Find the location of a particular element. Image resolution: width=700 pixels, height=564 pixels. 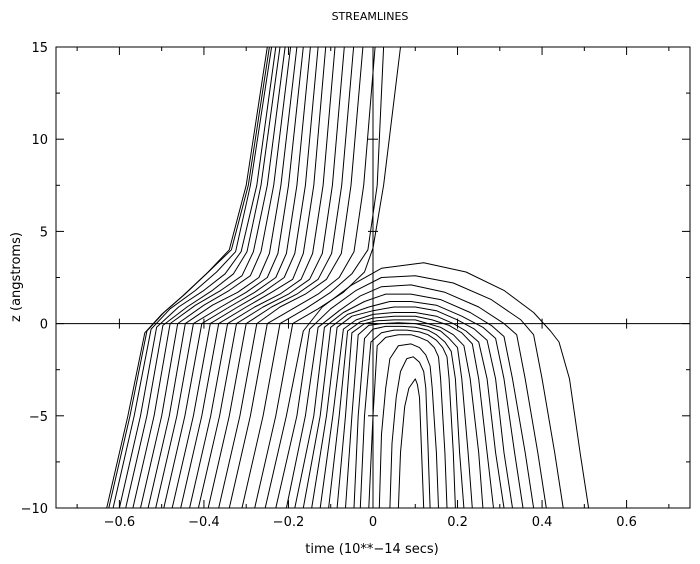

x-tick-label: 0.4 is located at coordinates (542, 522).